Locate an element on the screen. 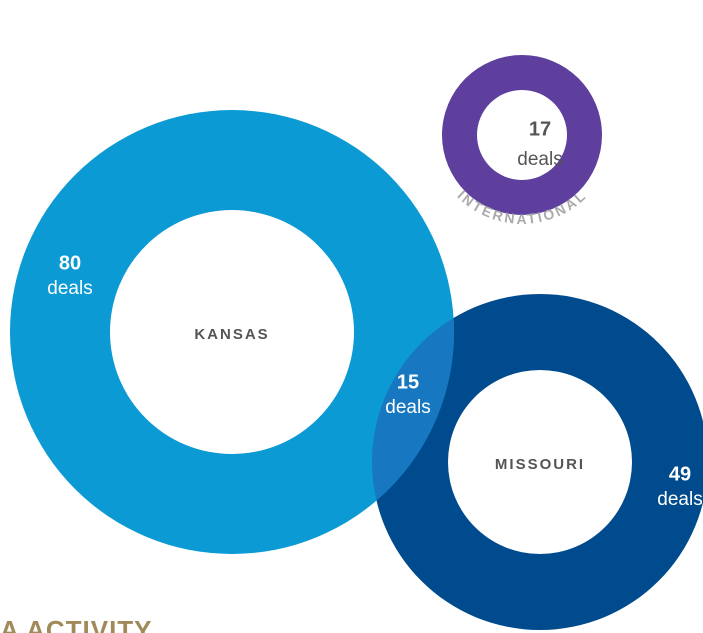 Image resolution: width=703 pixels, height=633 pixels. international-count: 17 is located at coordinates (540, 129).